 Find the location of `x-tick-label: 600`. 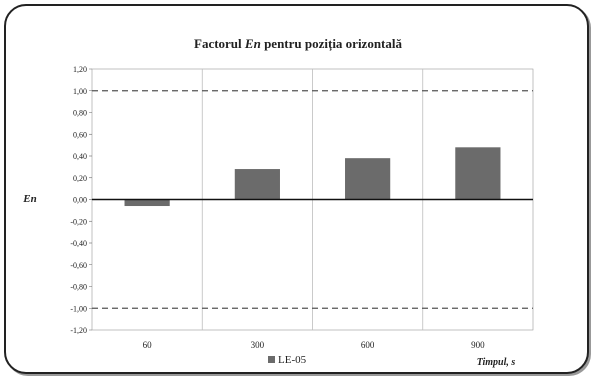

x-tick-label: 600 is located at coordinates (368, 345).